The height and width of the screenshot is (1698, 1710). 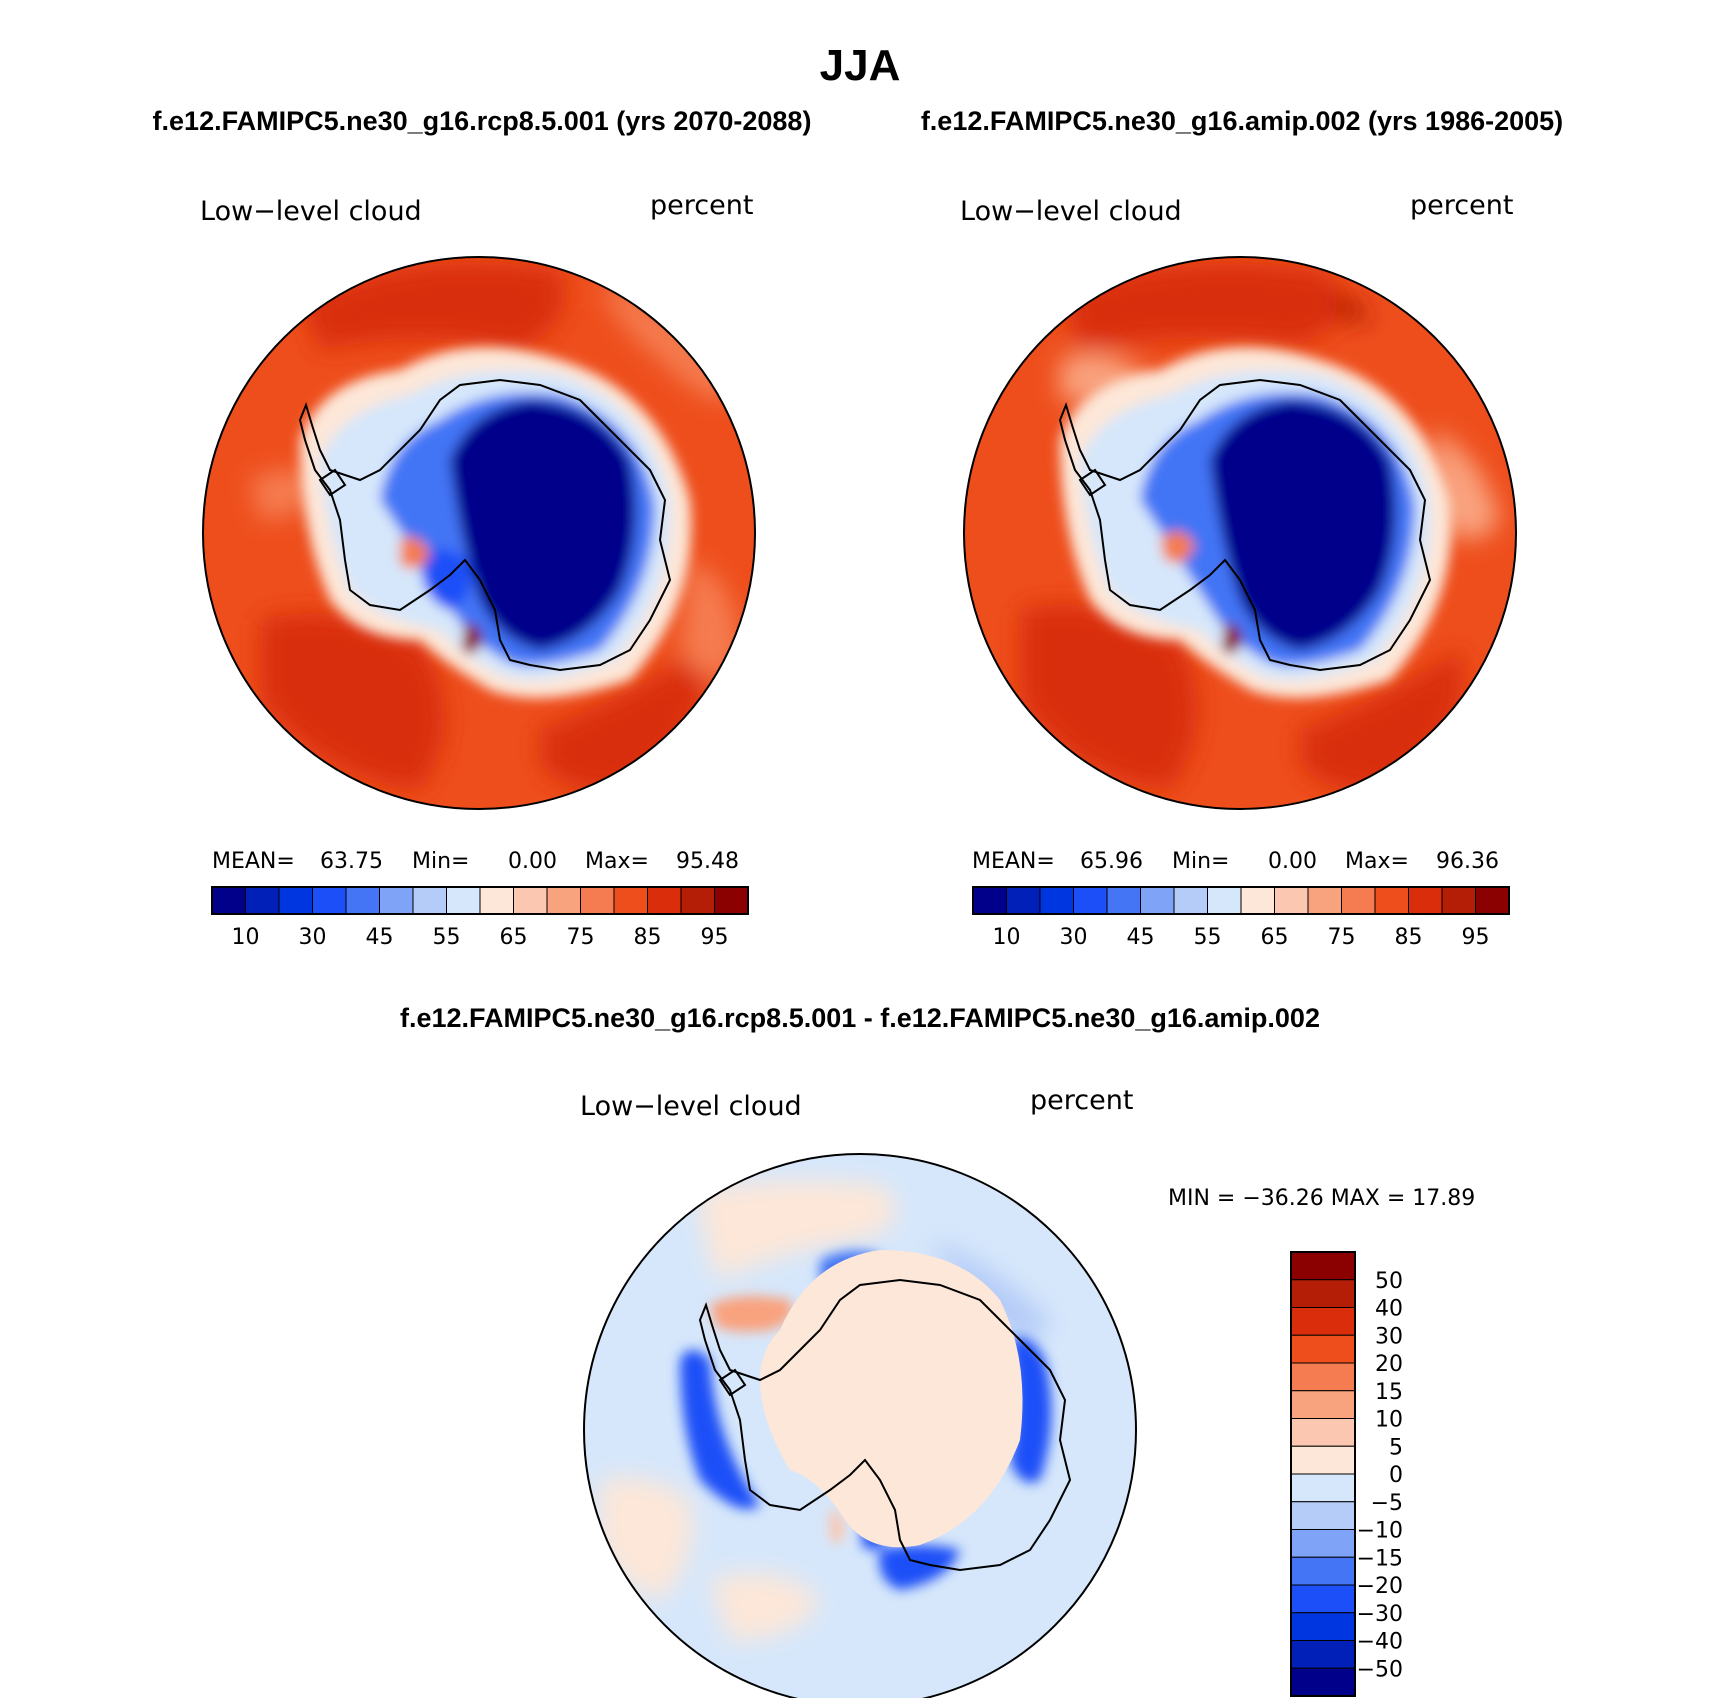 I want to click on rcp85-colorbar-tick-label: 30, so click(x=313, y=937).